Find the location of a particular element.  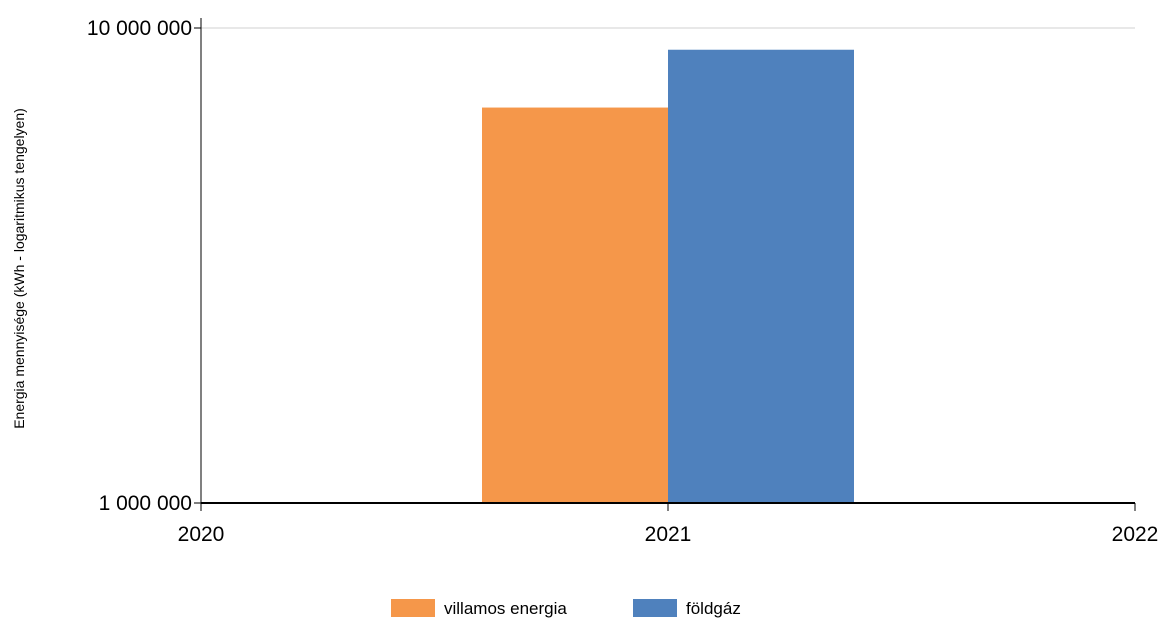

legend-swatch-villamos-energia is located at coordinates (413, 608).